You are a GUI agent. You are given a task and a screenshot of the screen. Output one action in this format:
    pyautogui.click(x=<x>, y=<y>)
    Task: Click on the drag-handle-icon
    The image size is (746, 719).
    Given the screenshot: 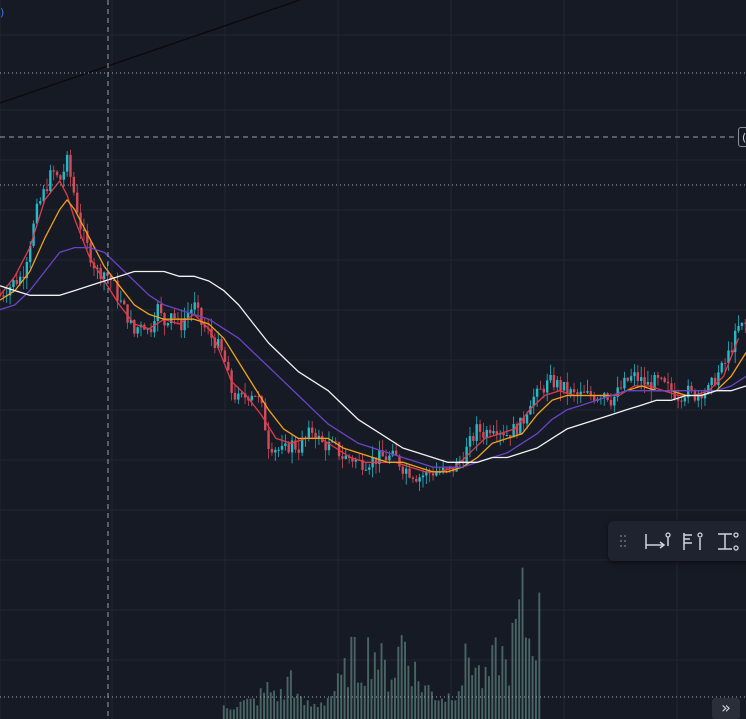 What is the action you would take?
    pyautogui.click(x=623, y=541)
    